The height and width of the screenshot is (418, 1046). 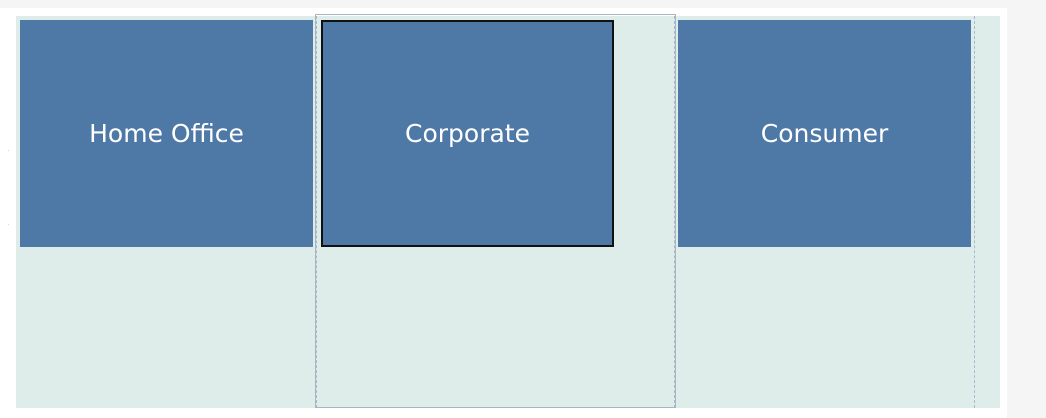 I want to click on segment-label: Home Office, so click(x=166, y=133).